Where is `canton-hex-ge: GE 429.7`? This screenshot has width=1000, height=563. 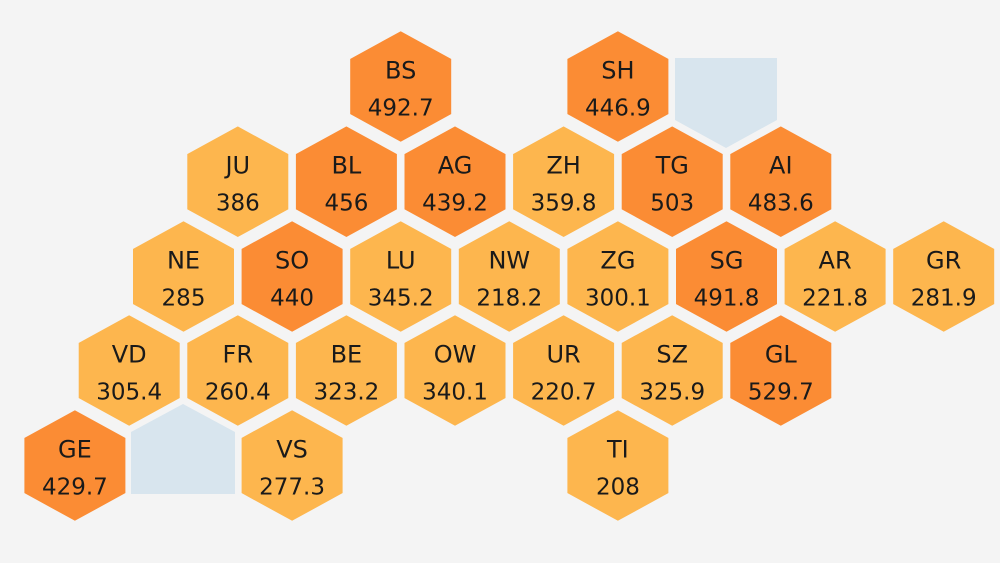
canton-hex-ge: GE 429.7 is located at coordinates (75, 465).